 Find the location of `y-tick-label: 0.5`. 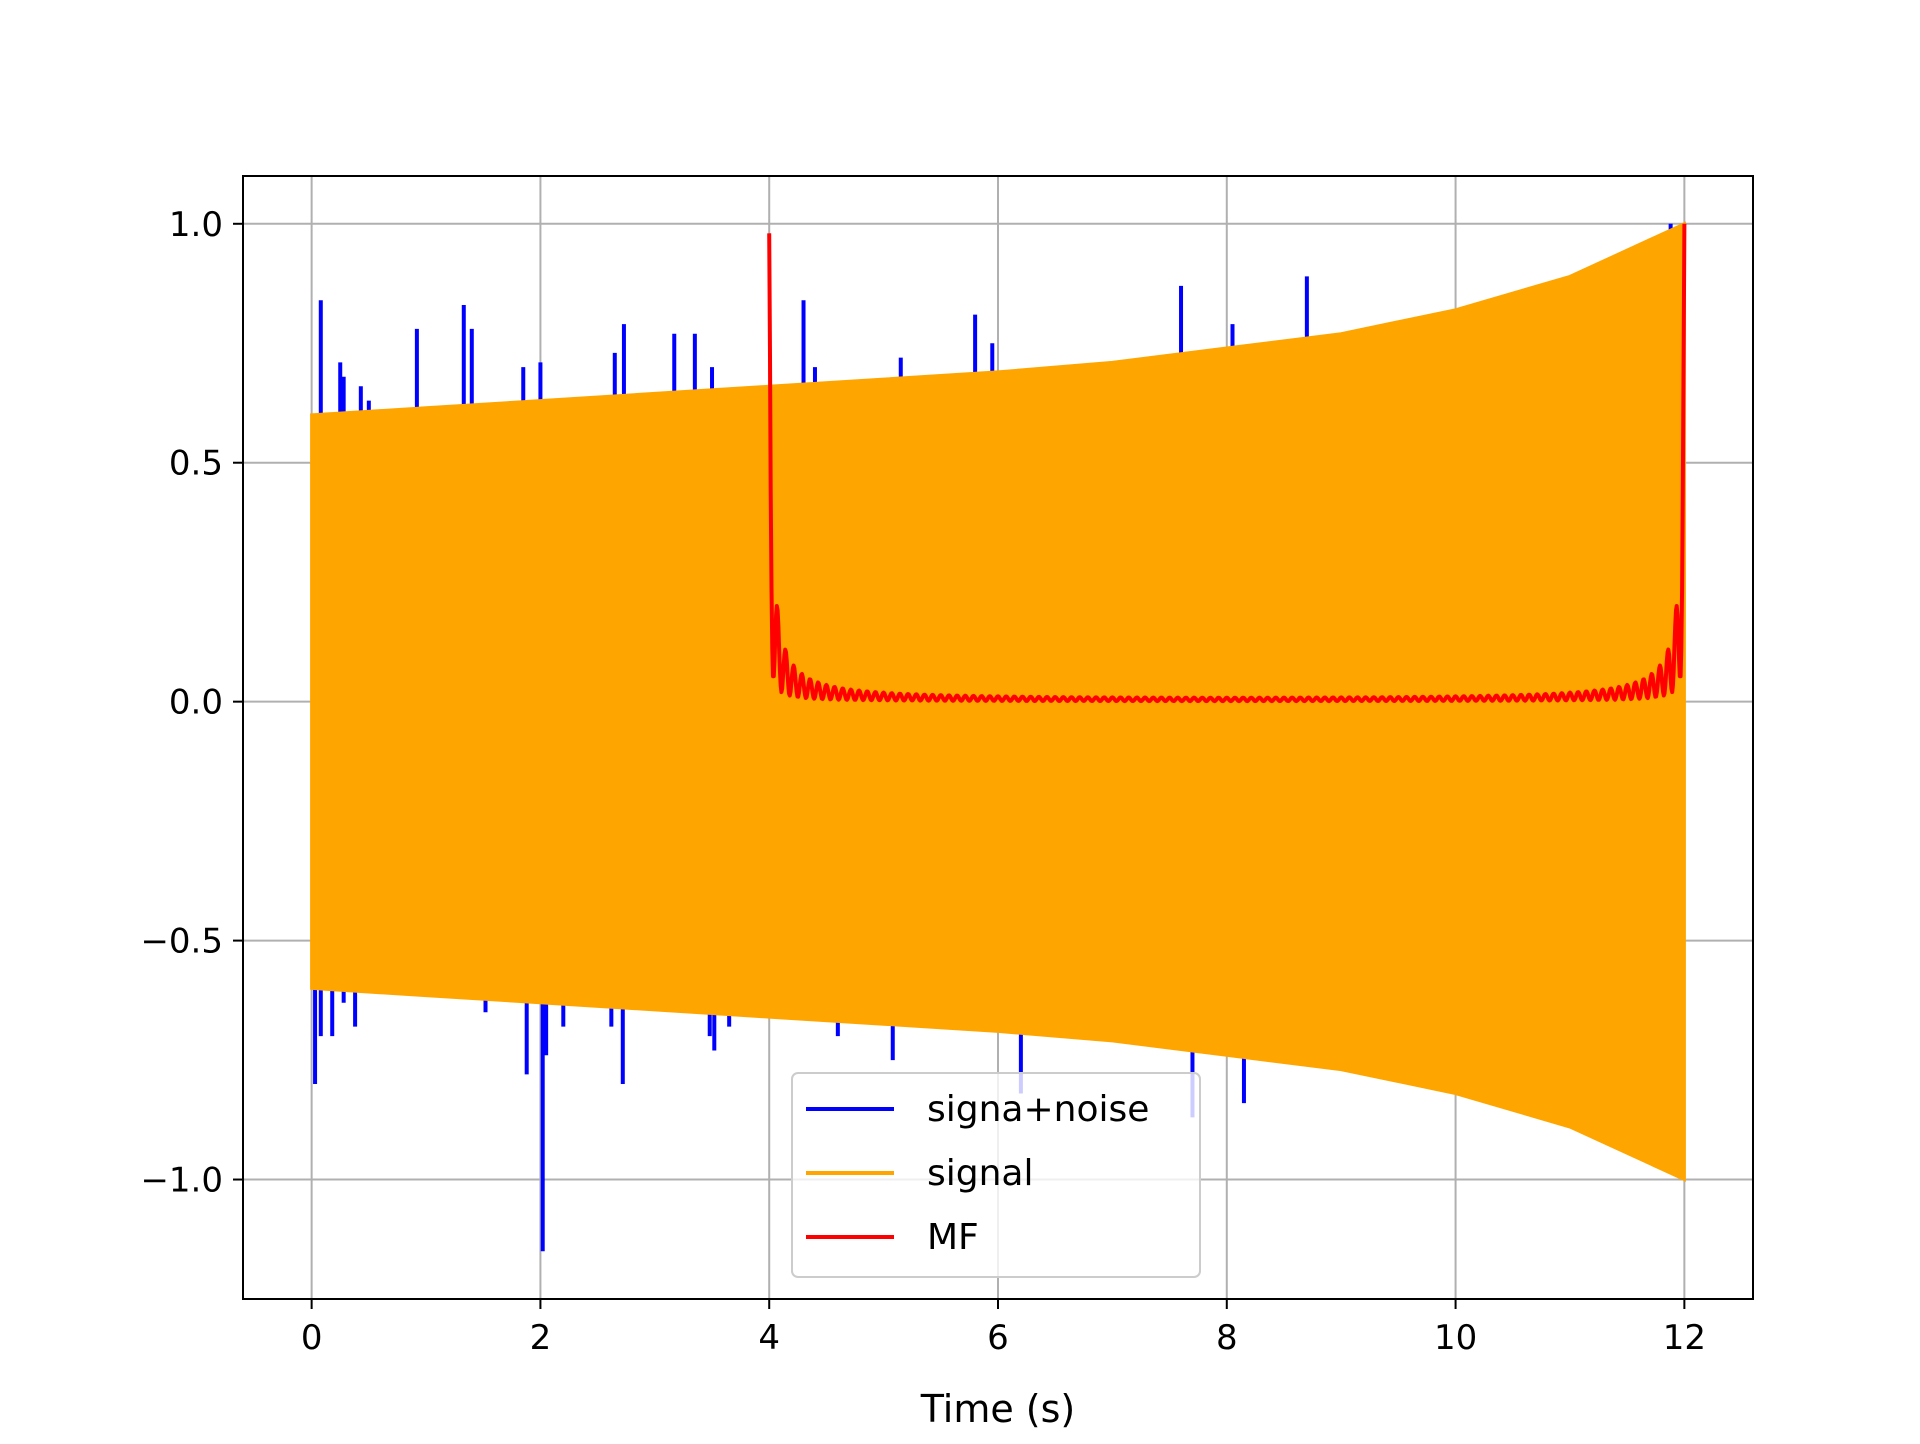

y-tick-label: 0.5 is located at coordinates (196, 464).